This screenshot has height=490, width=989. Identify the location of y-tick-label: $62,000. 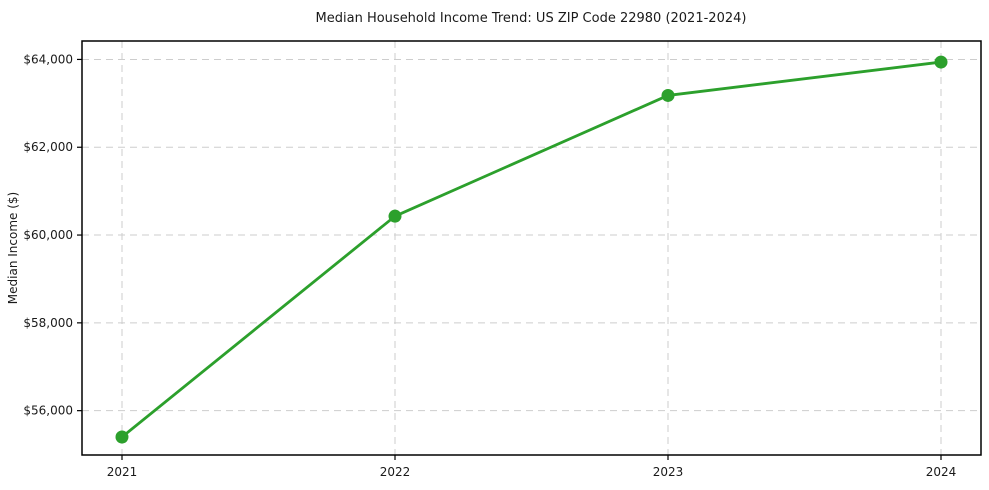
(48, 147).